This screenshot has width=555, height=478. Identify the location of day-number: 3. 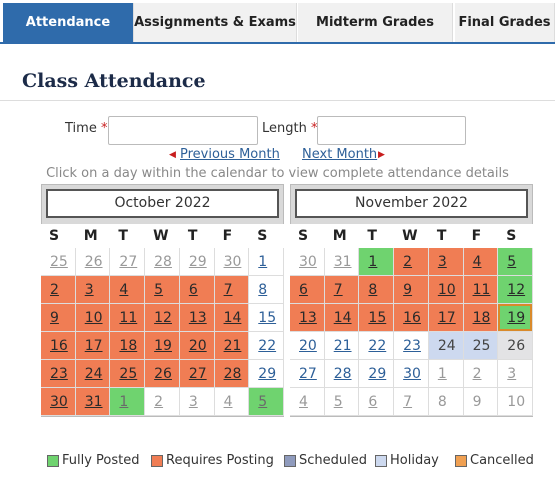
(193, 402).